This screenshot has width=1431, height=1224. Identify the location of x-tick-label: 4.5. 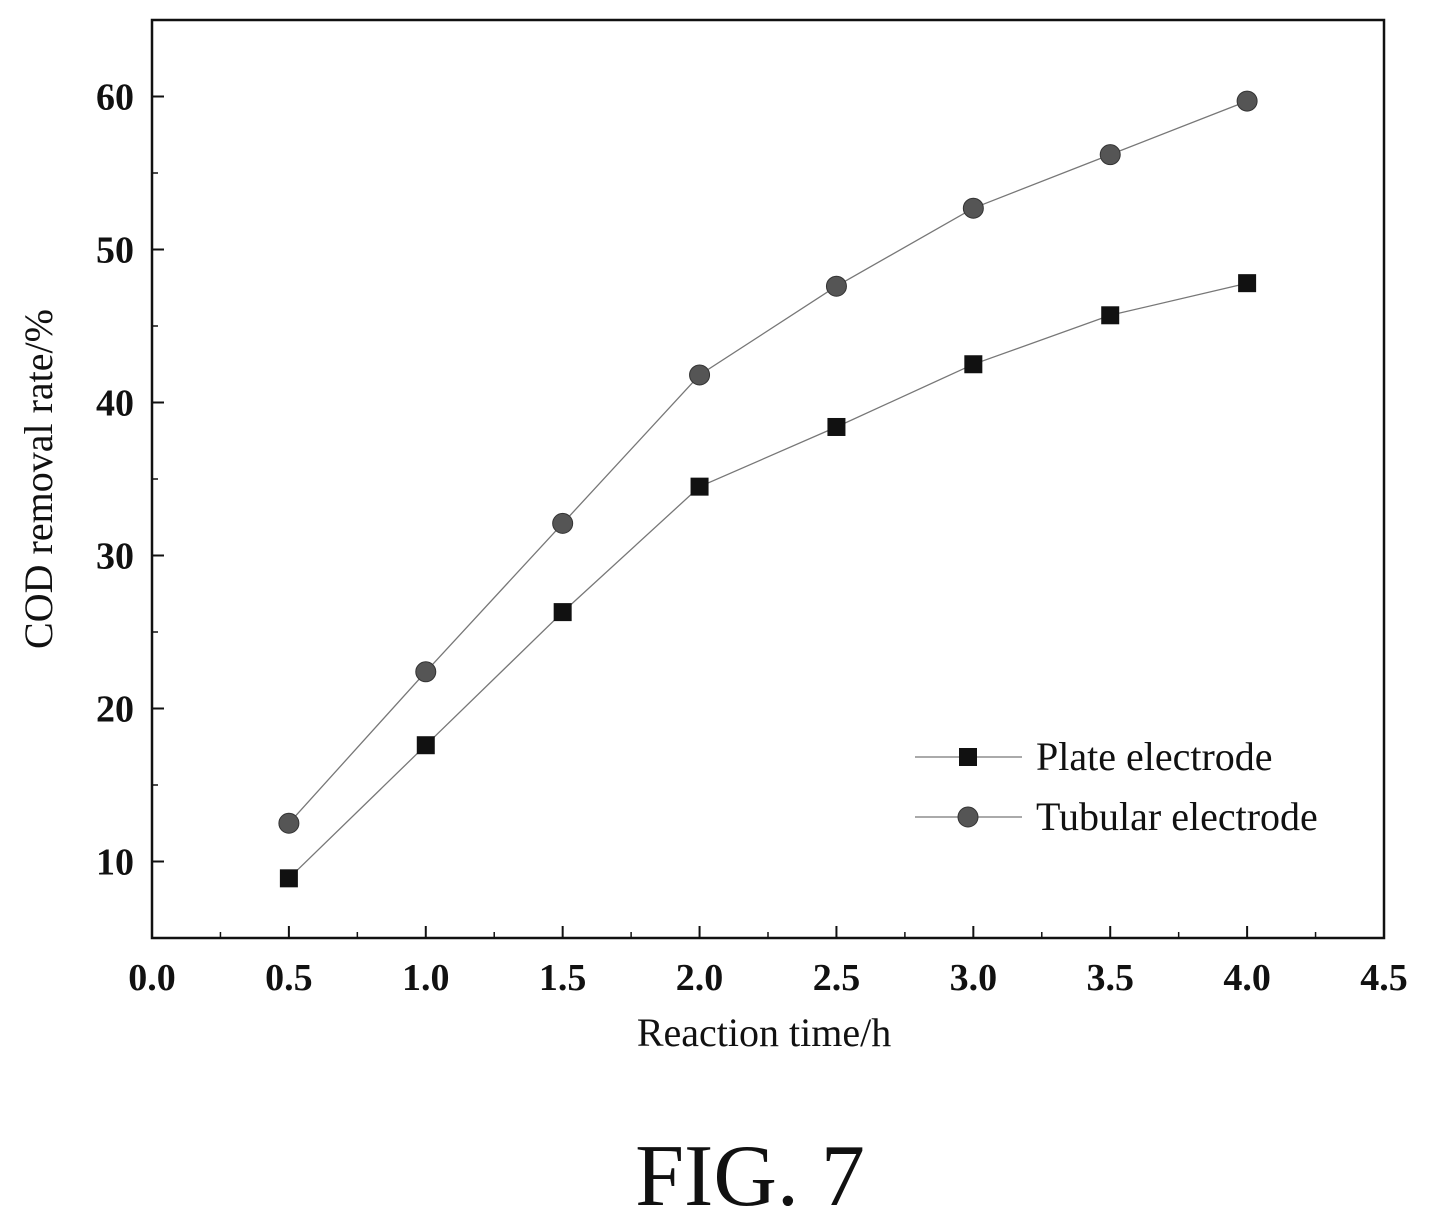
(1384, 978).